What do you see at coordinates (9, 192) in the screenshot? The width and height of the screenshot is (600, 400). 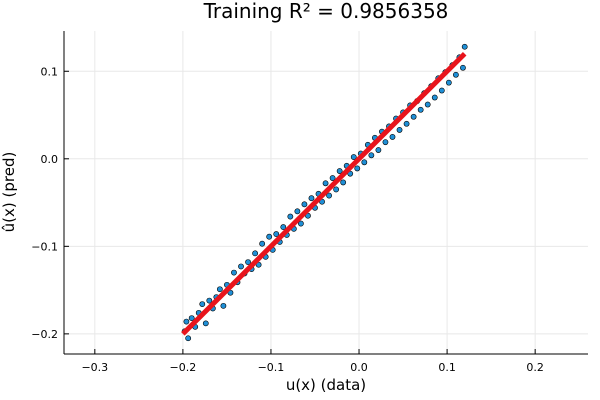 I see `y-axis-label: û(x) (pred)` at bounding box center [9, 192].